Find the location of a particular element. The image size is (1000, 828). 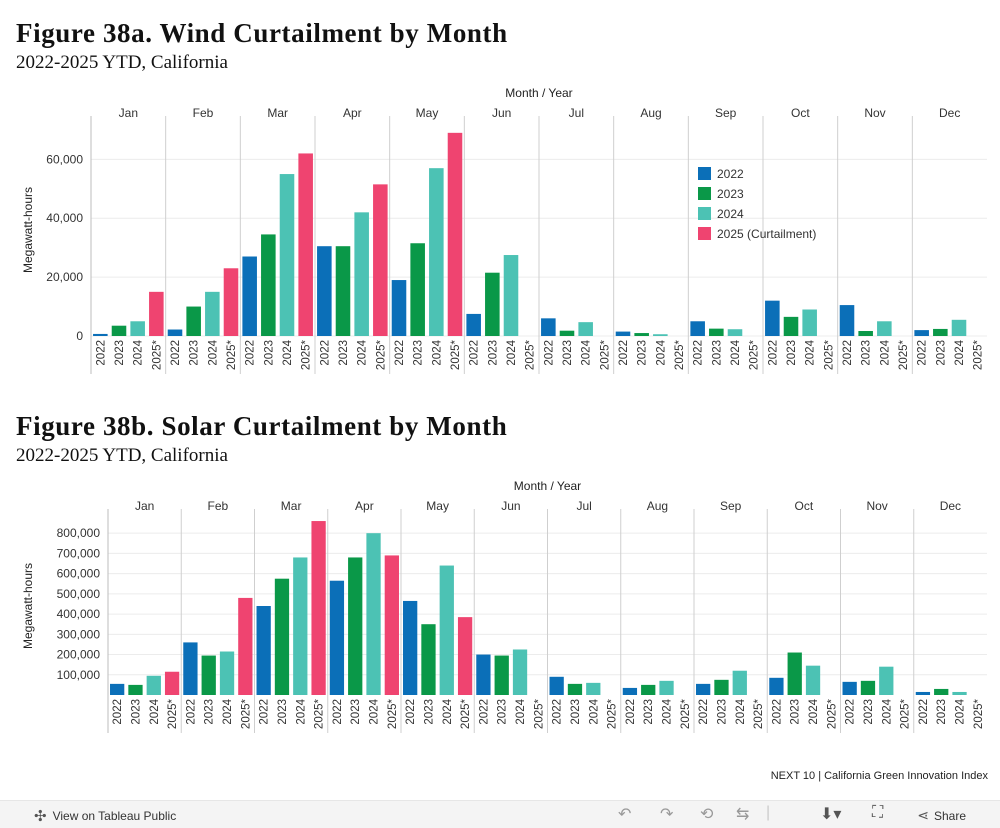

month-label: Aug is located at coordinates (650, 113).